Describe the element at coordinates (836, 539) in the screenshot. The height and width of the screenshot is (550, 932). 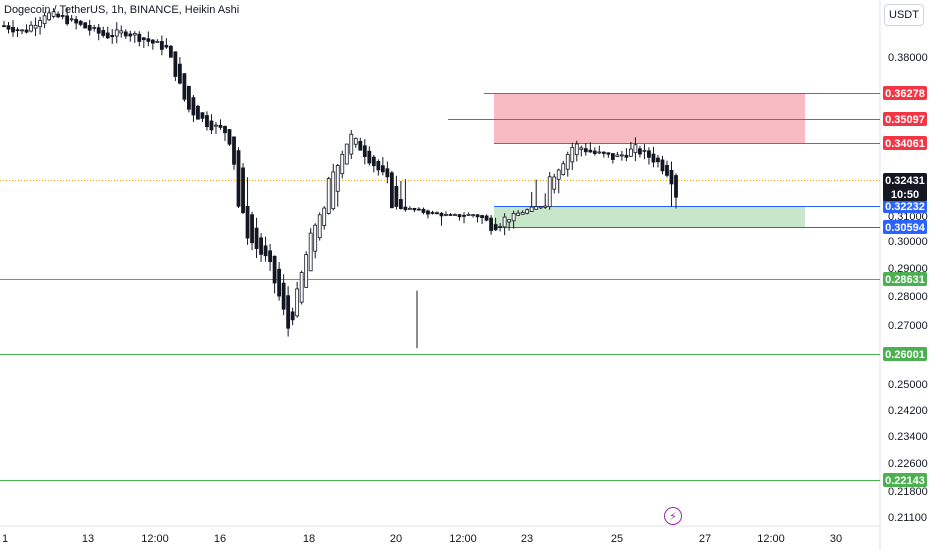
I see `x-tick-label: 30` at that location.